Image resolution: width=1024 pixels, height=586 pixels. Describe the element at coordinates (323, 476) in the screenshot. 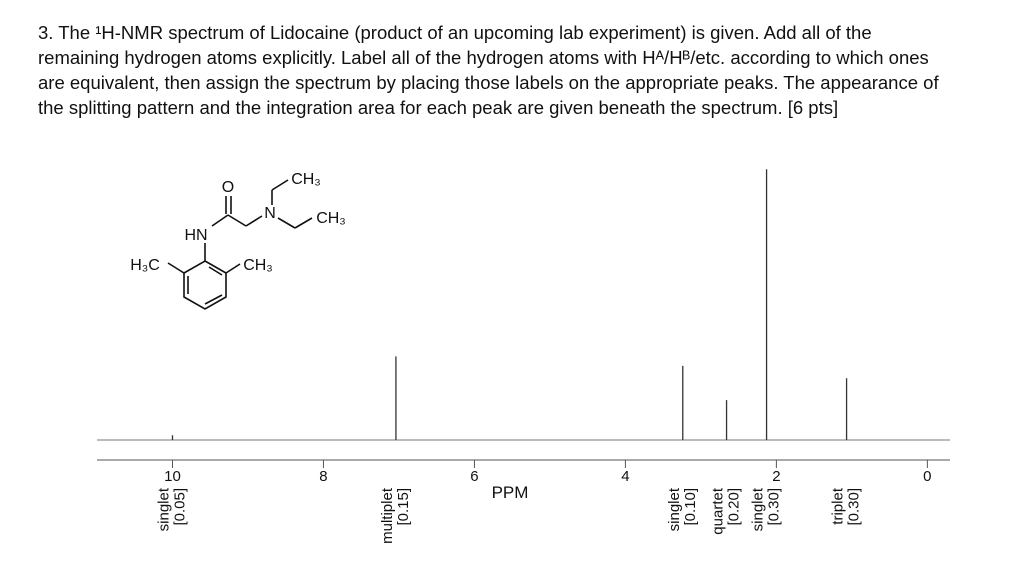

I see `x-tick-label: 8` at that location.